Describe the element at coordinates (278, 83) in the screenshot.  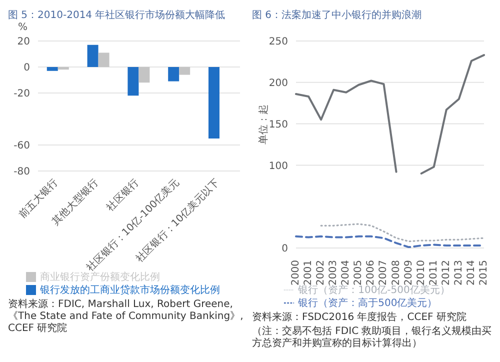
I see `y-tick-label: 200` at that location.